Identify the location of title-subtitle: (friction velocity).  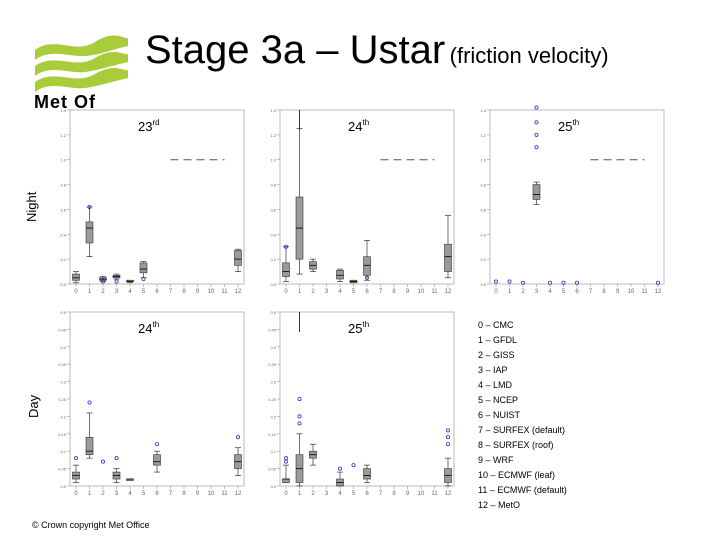
(529, 55).